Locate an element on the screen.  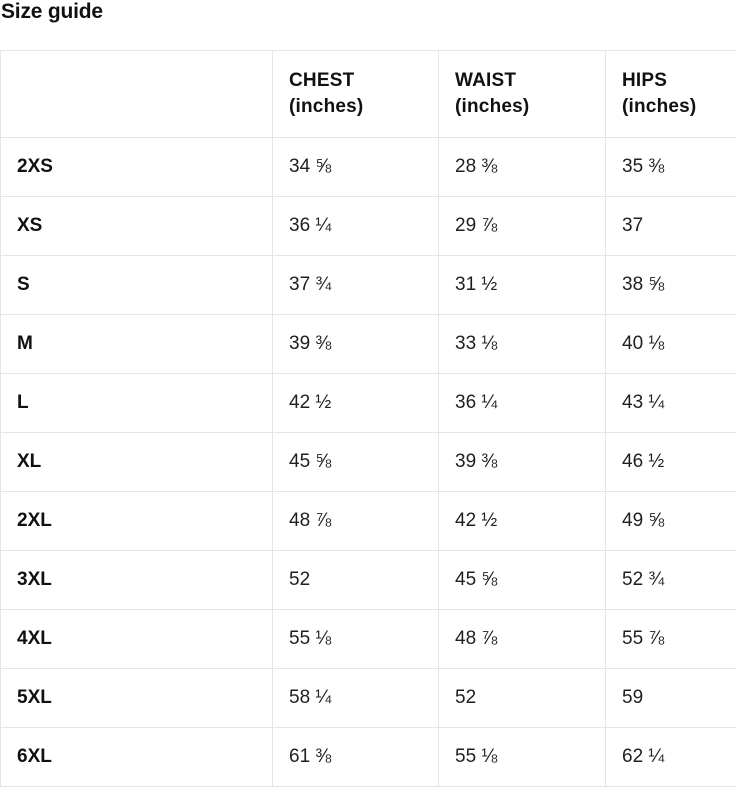
page-title: Size guide is located at coordinates (368, 11).